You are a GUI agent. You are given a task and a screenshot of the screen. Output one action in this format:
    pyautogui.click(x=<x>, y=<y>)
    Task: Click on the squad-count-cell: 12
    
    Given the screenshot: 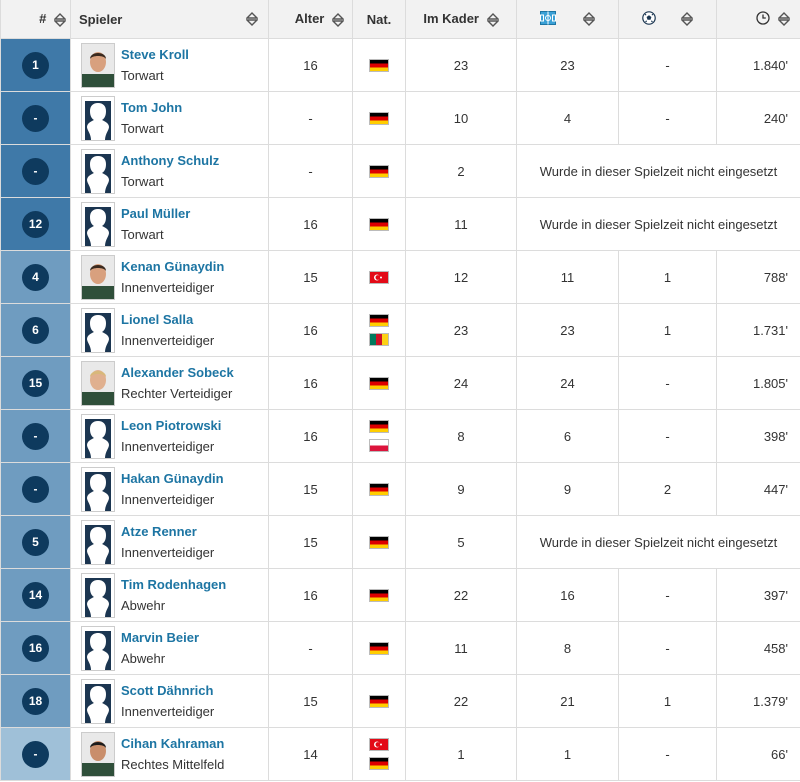 What is the action you would take?
    pyautogui.click(x=461, y=277)
    